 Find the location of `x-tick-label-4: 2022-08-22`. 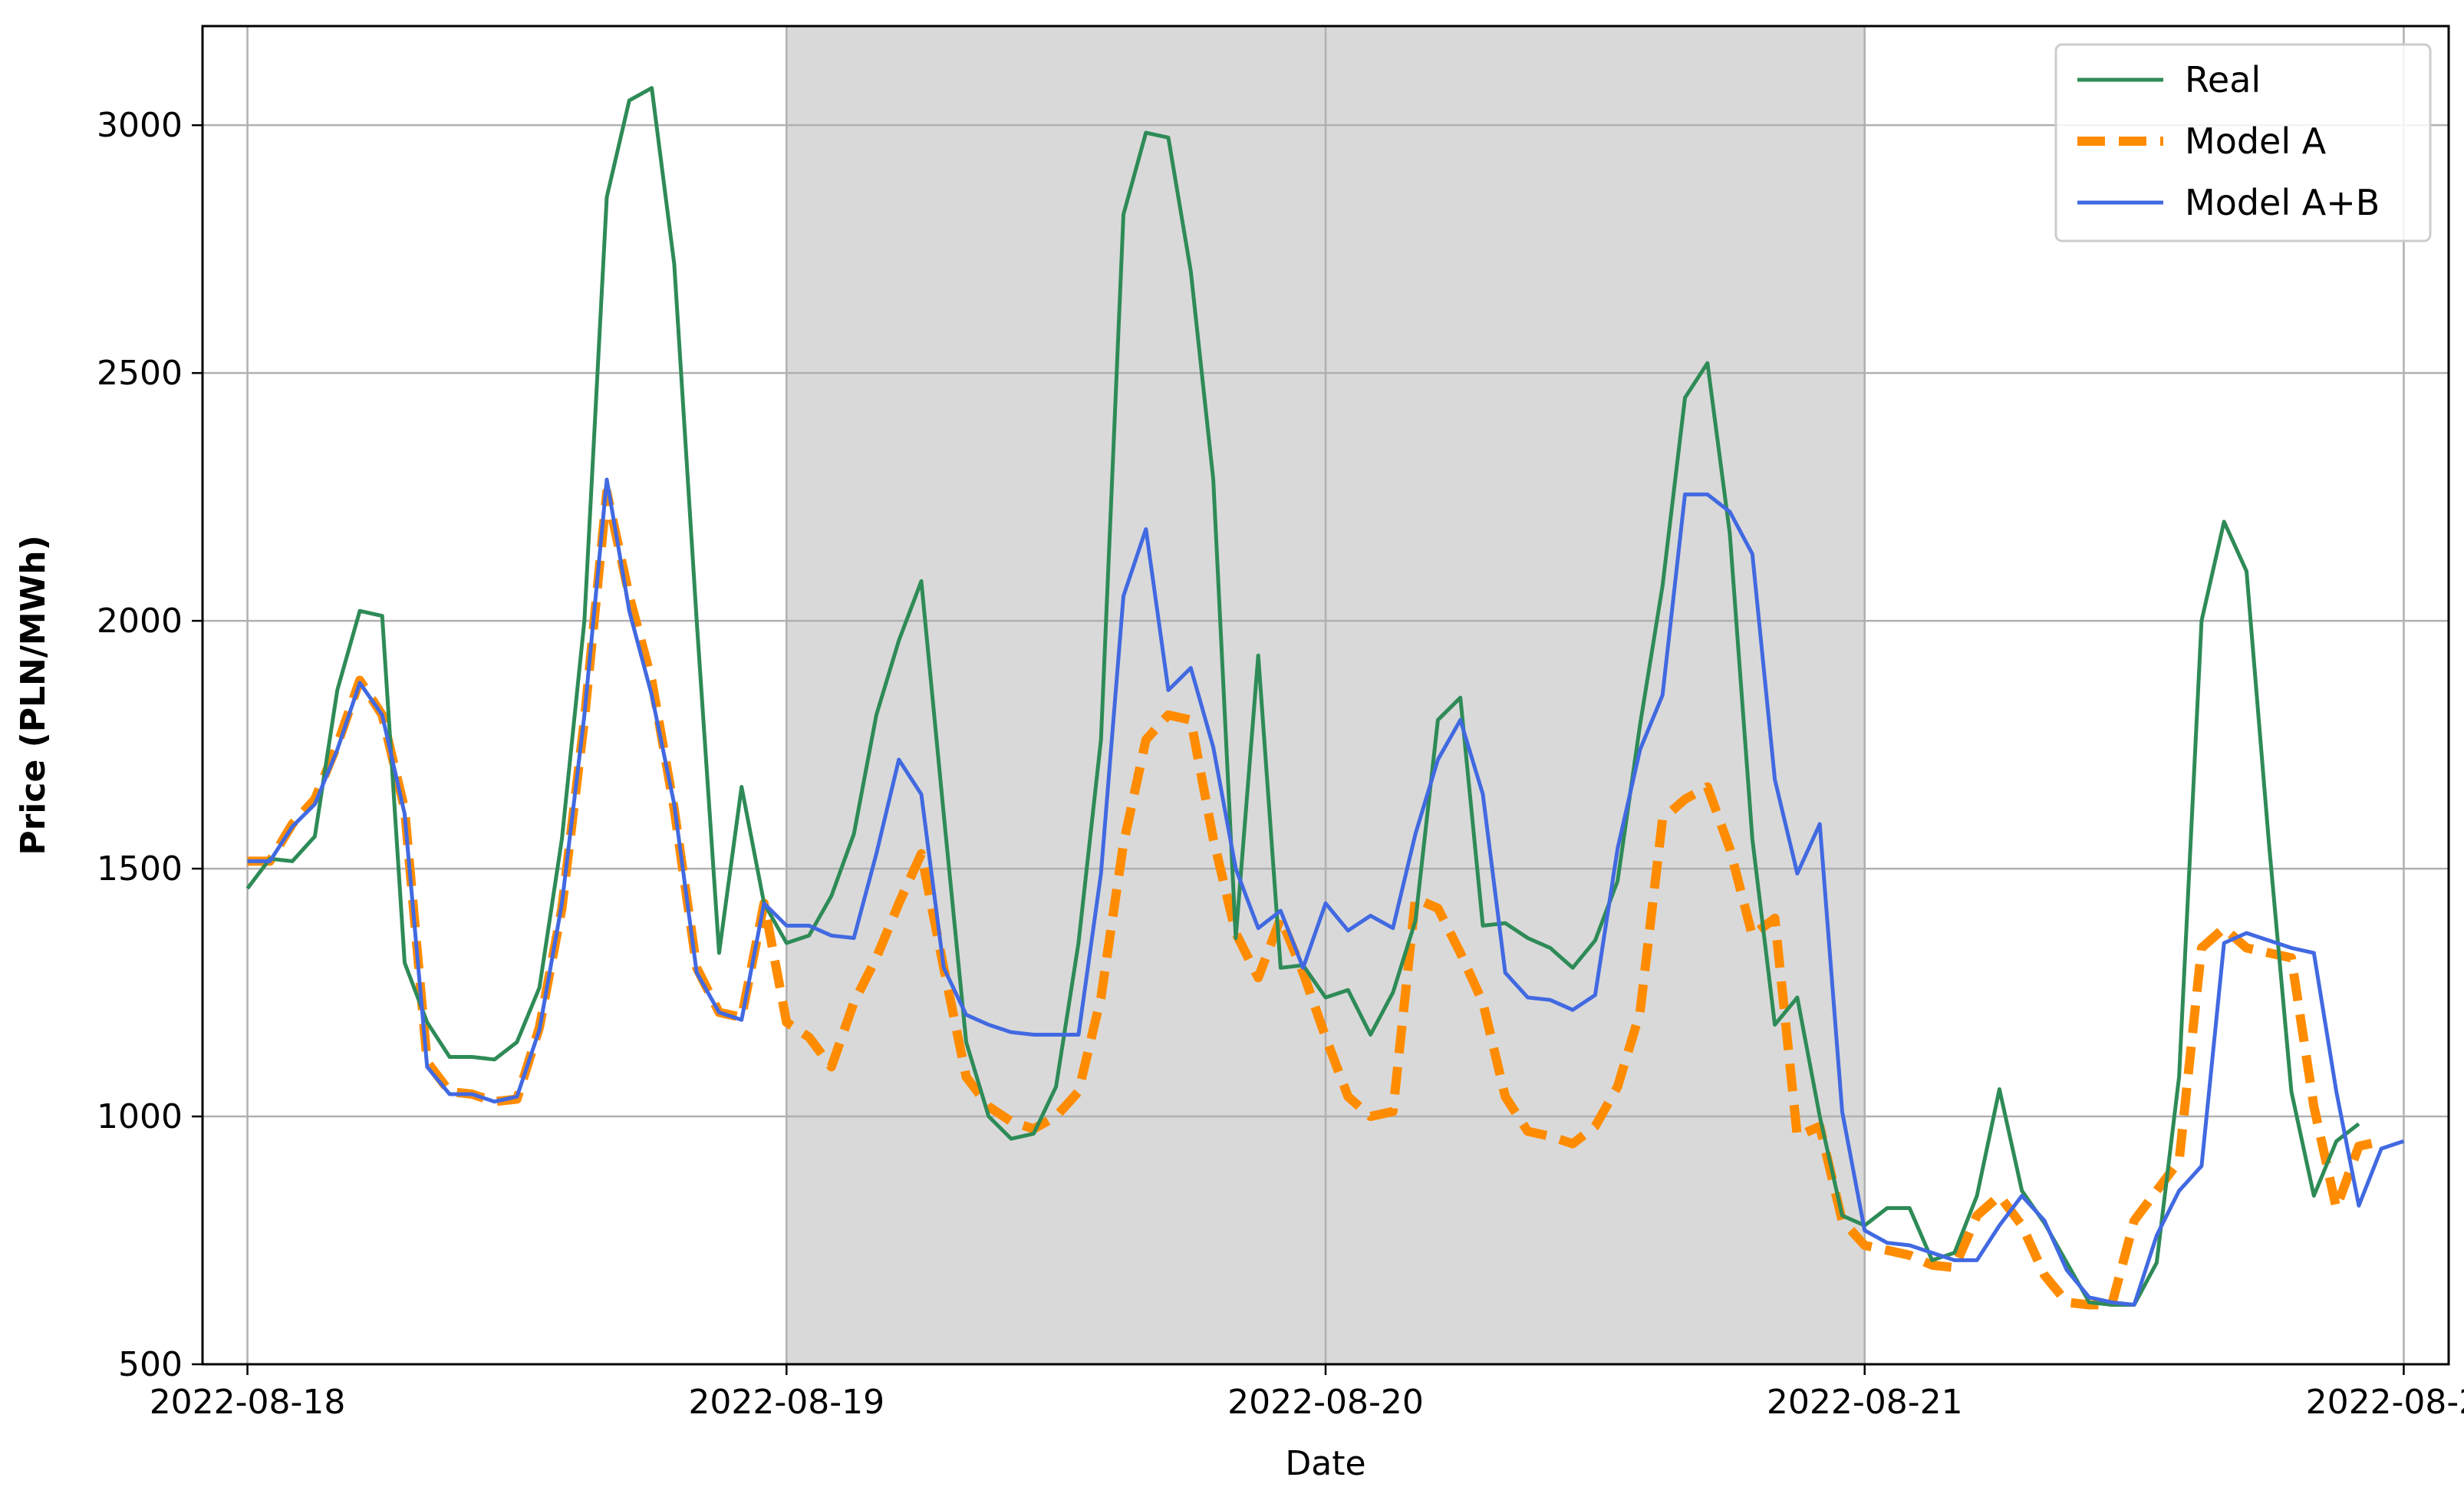

x-tick-label-4: 2022-08-22 is located at coordinates (2385, 1402).